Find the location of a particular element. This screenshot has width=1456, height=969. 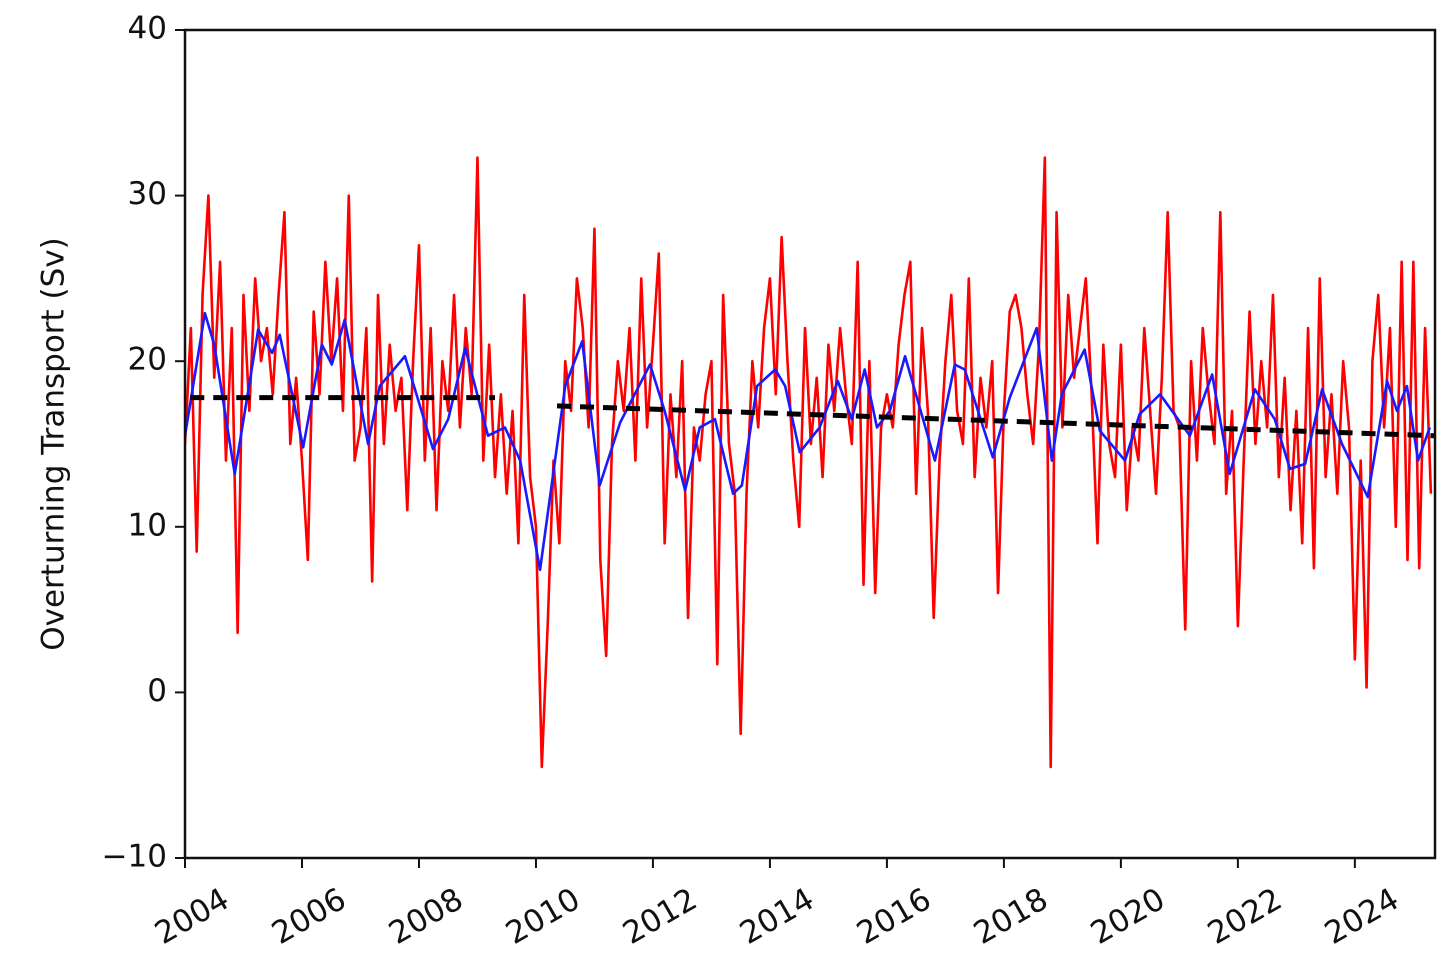

series-line is located at coordinates (812, 417).